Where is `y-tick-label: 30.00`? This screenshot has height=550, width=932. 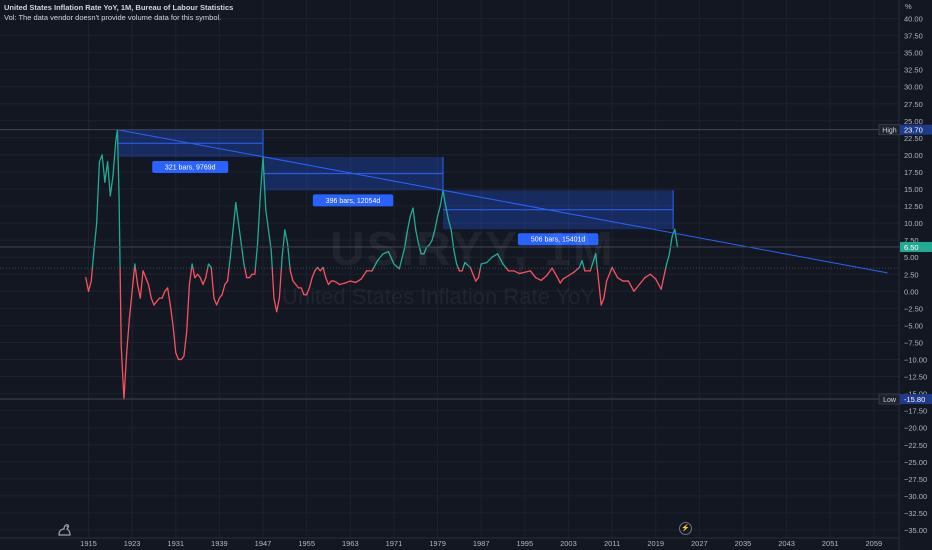
y-tick-label: 30.00 is located at coordinates (913, 87).